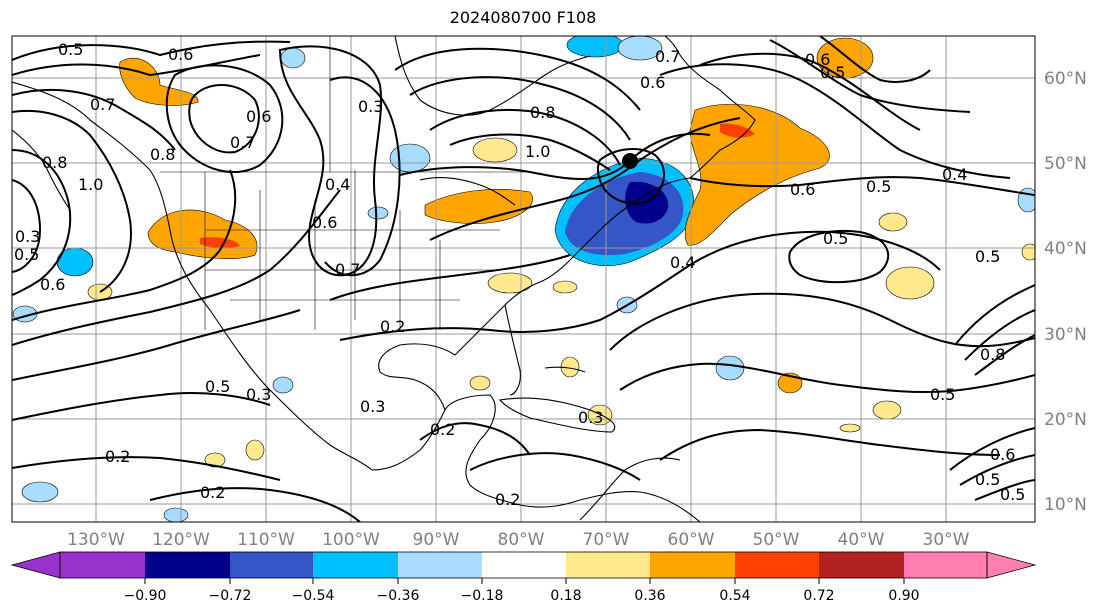 The width and height of the screenshot is (1105, 615). I want to click on colorbar-tick-label: −0.36, so click(398, 596).